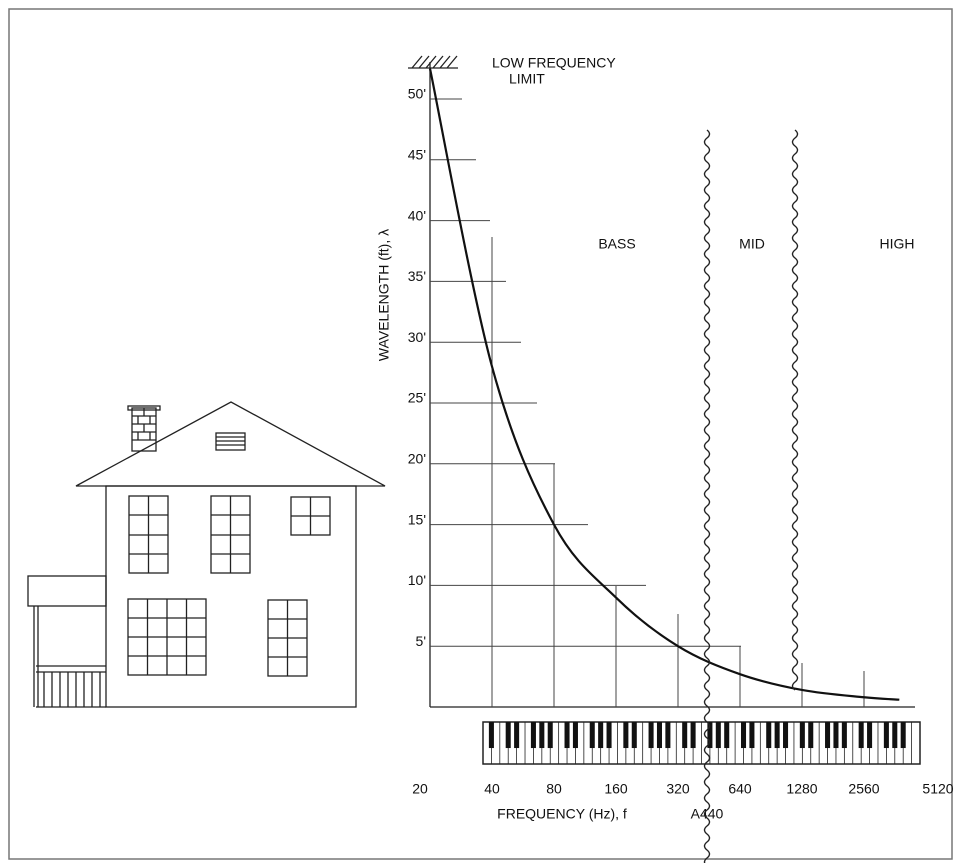  Describe the element at coordinates (562, 814) in the screenshot. I see `x-axis-label: FREQUENCY (Hz), f` at that location.